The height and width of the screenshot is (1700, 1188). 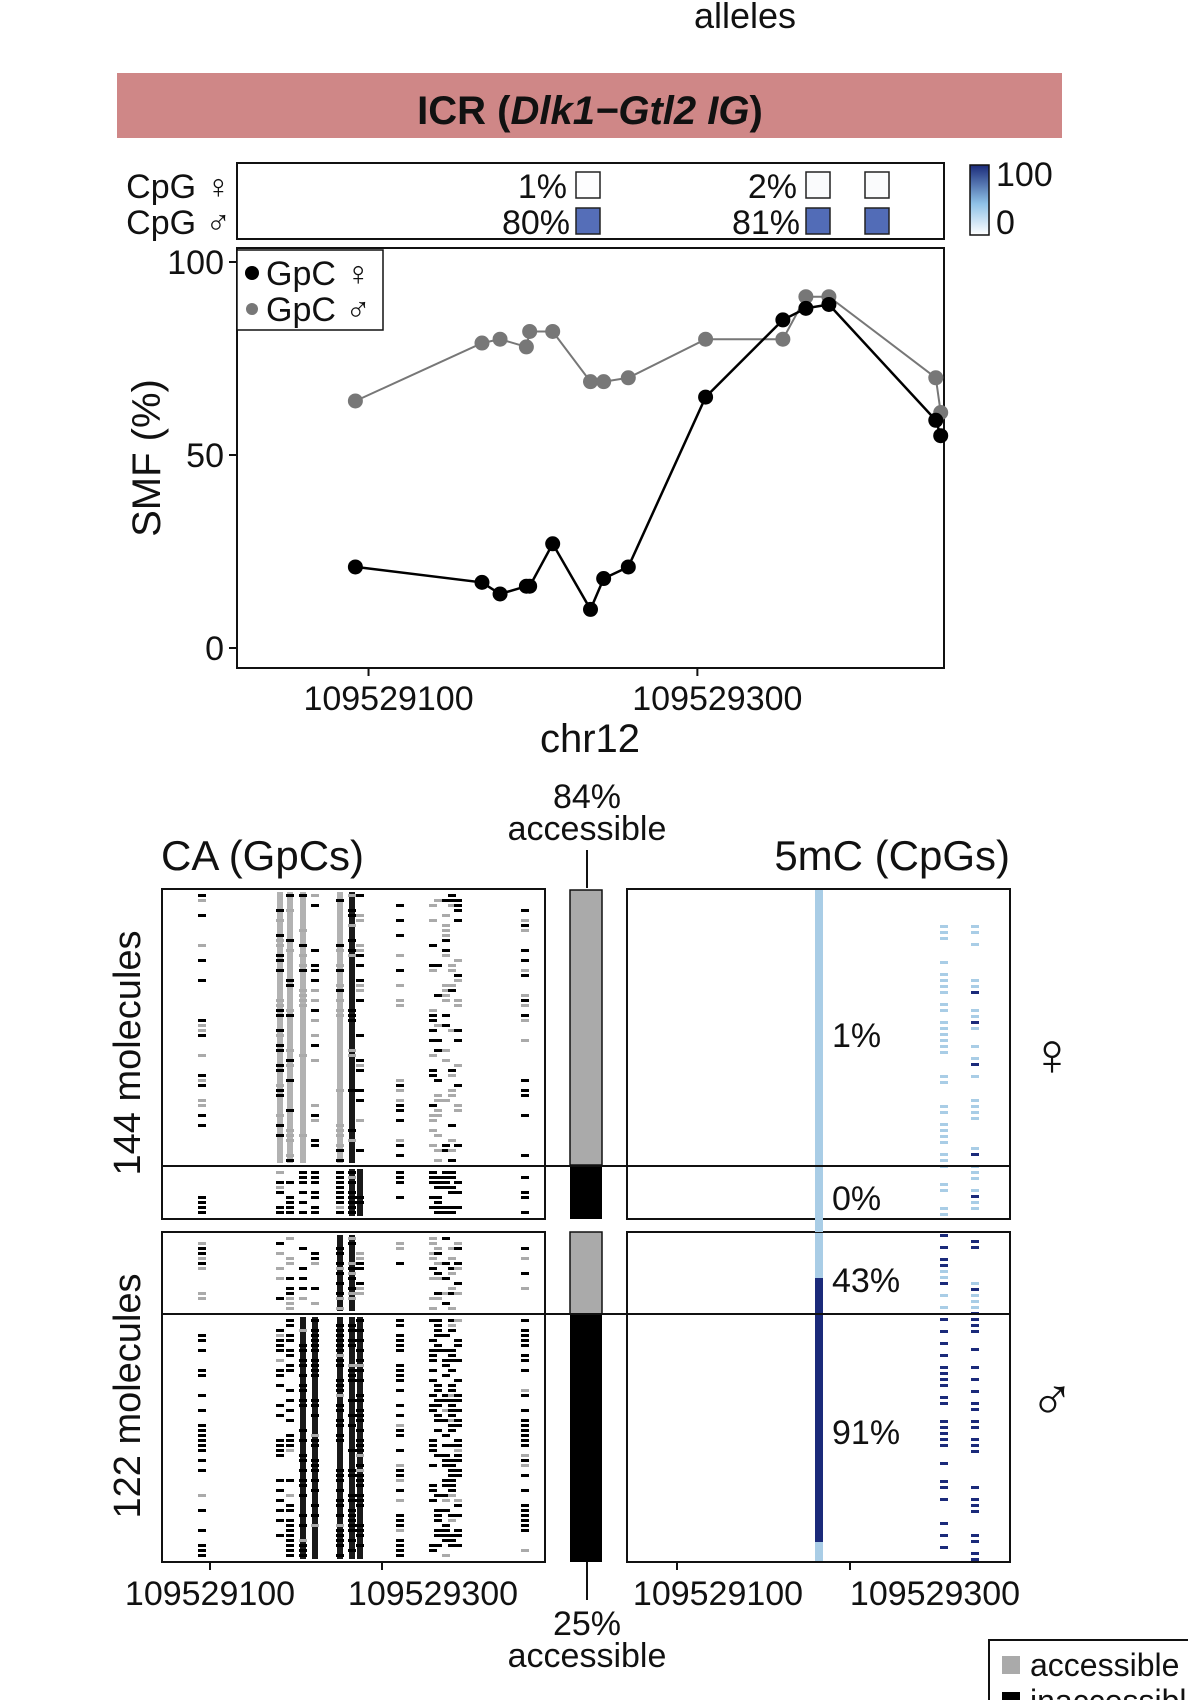 I want to click on region-bar, so click(x=589, y=105).